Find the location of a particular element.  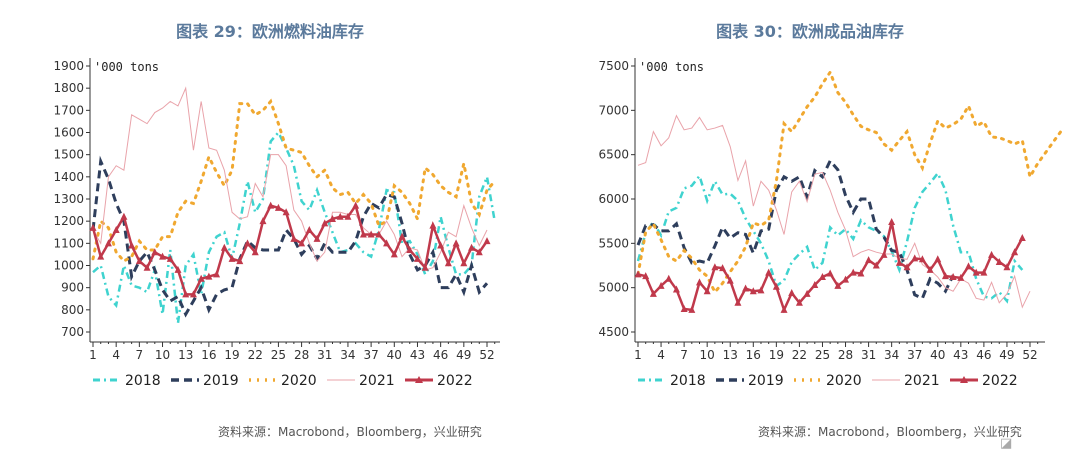

series-2018-line is located at coordinates (830, 237).